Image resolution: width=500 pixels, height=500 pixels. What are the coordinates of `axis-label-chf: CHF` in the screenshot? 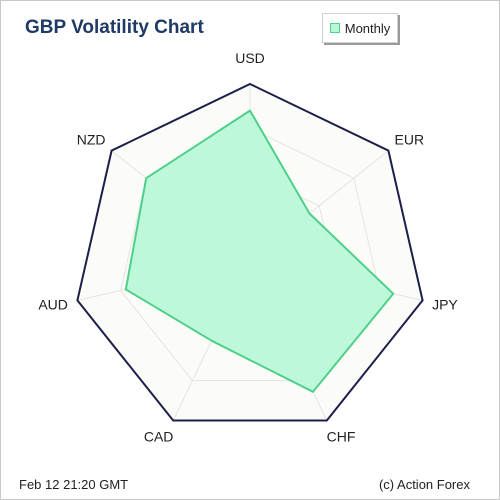 It's located at (341, 437).